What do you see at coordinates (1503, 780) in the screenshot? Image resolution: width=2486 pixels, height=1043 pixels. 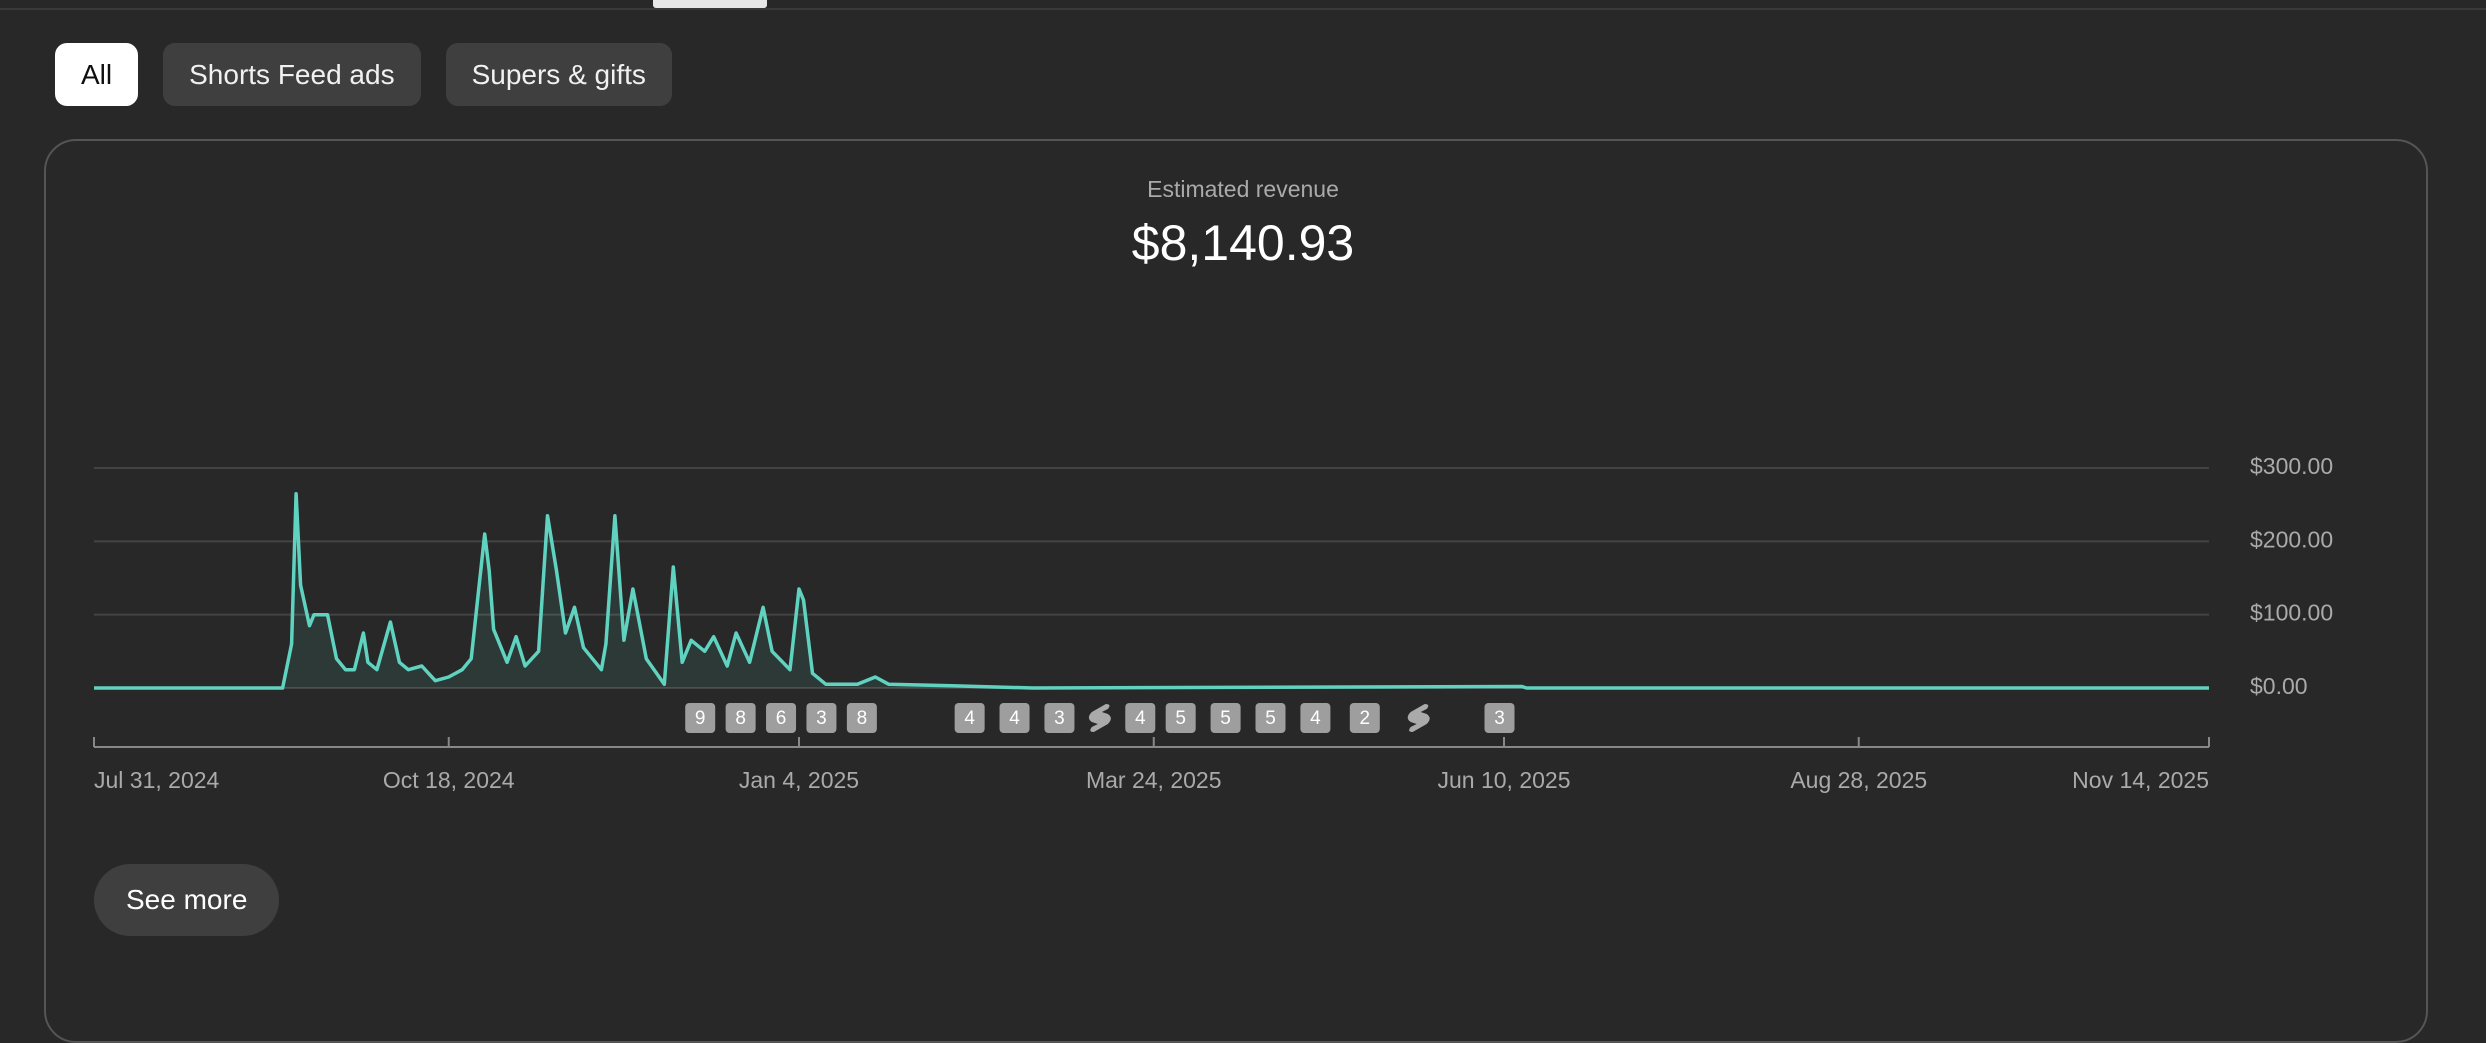 I see `x-tick-label: Jun 10, 2025` at bounding box center [1503, 780].